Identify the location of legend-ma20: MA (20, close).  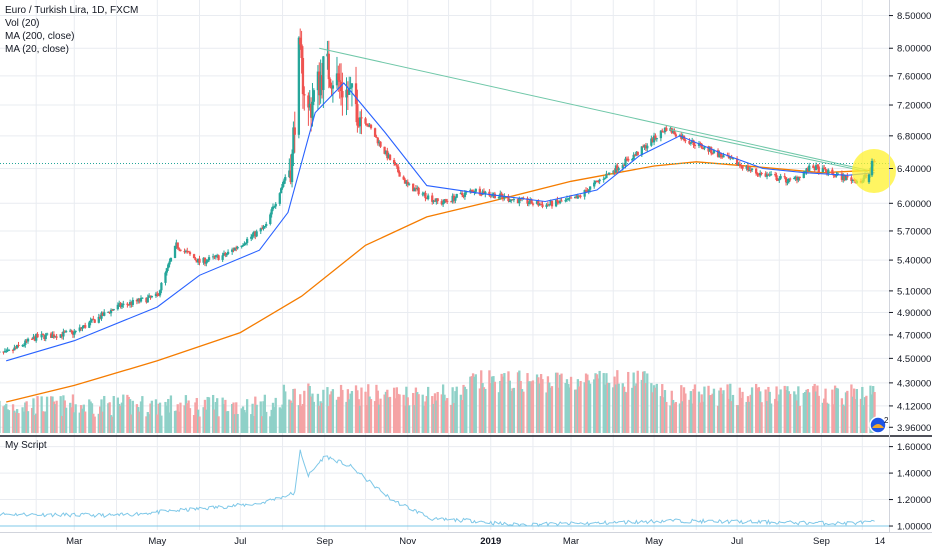
(37, 49).